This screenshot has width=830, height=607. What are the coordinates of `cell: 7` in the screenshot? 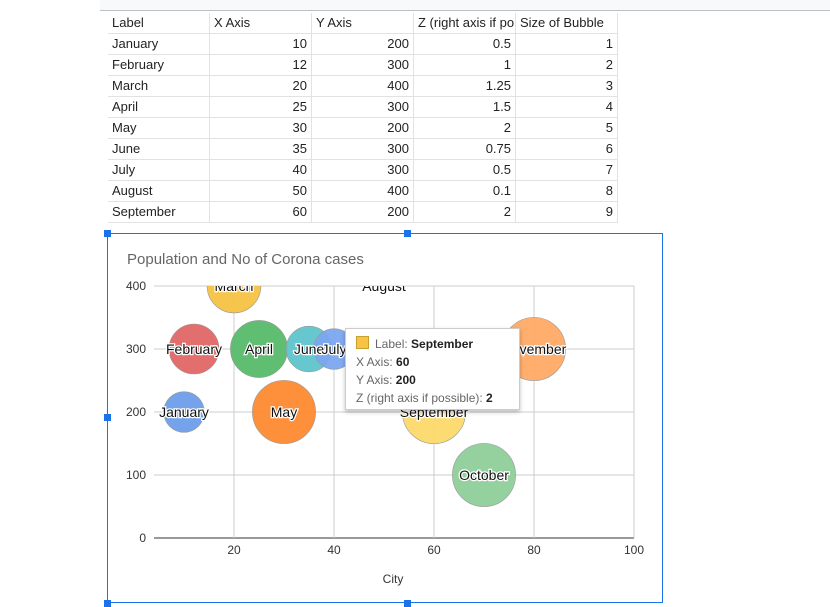 It's located at (567, 170).